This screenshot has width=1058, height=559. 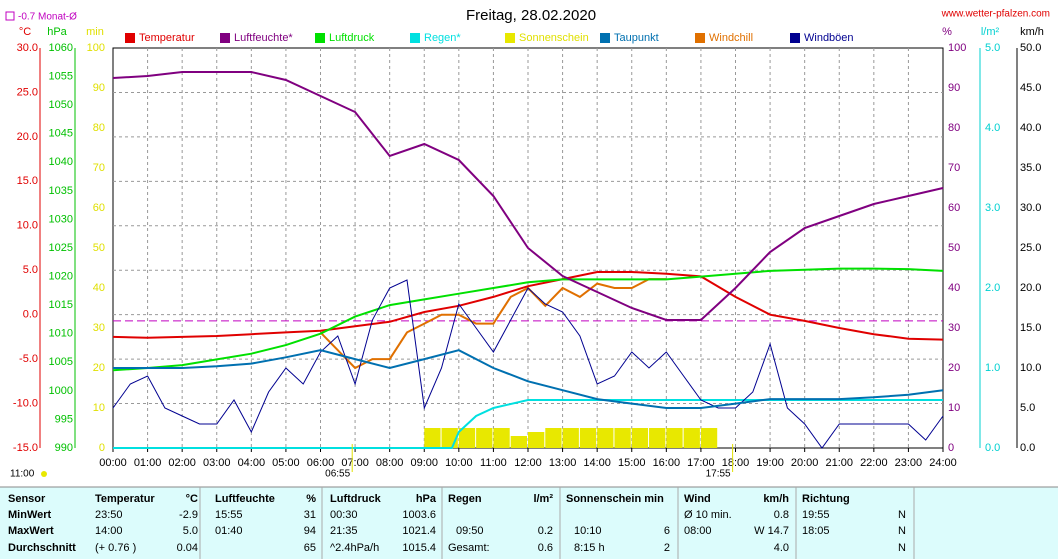 What do you see at coordinates (28, 359) in the screenshot?
I see `y-tick-label: -5.0` at bounding box center [28, 359].